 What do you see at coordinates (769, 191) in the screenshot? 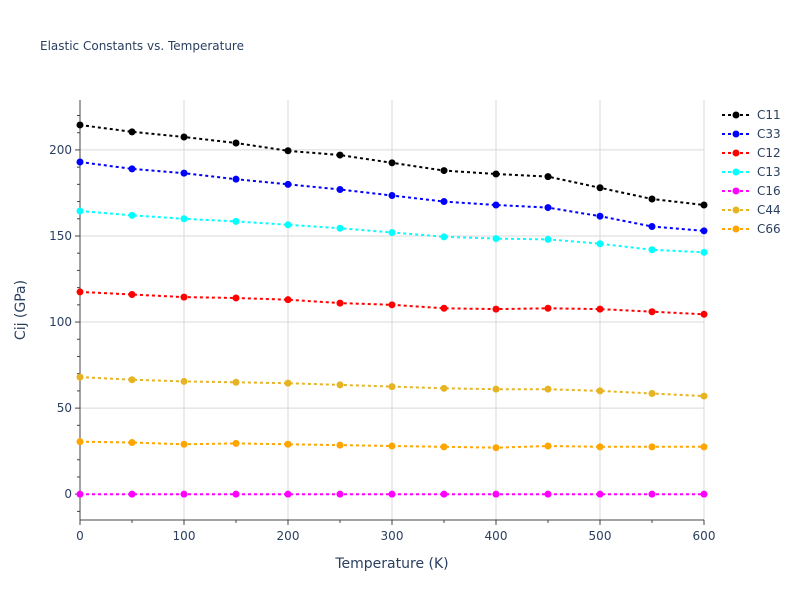
I see `legend-label: C16` at bounding box center [769, 191].